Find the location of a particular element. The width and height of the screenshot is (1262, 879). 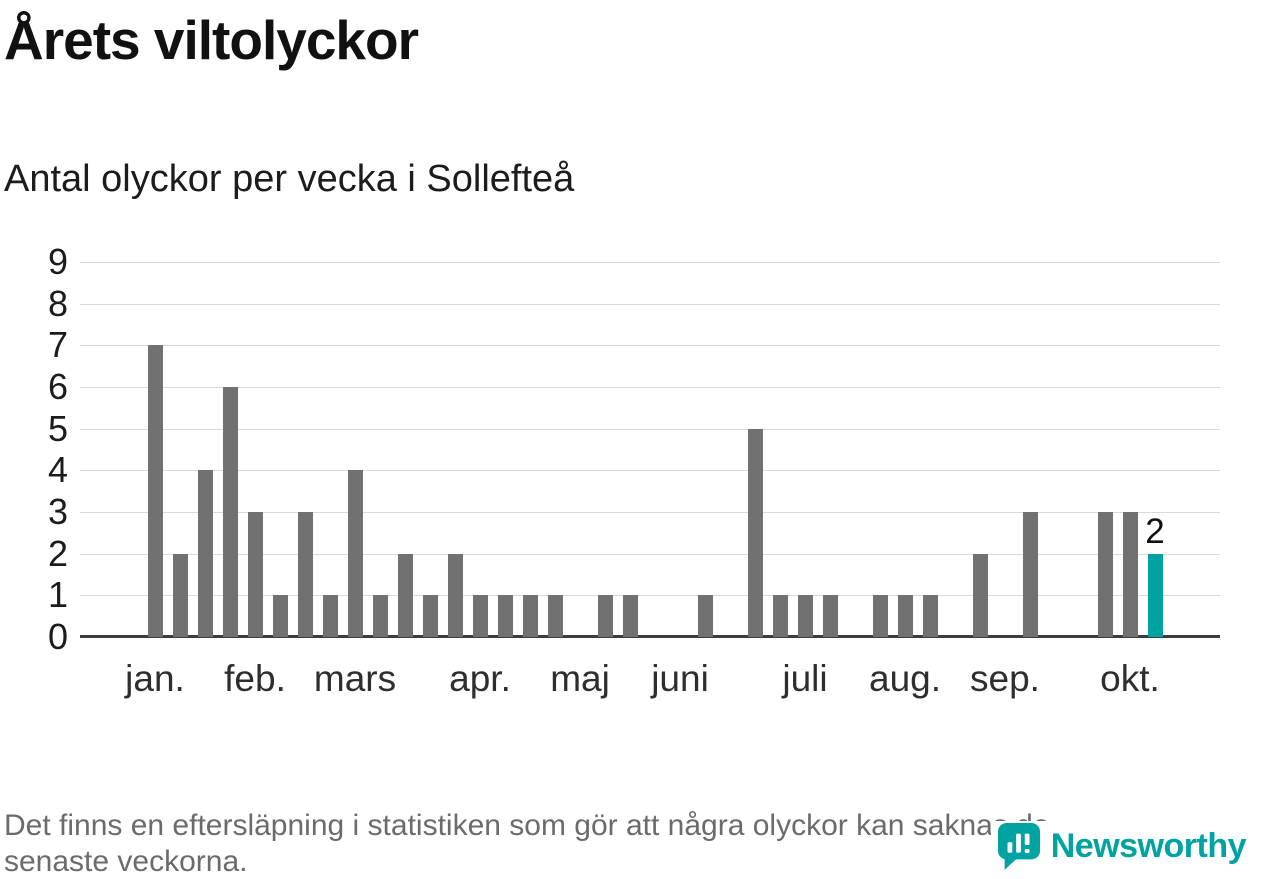

y-tick-label-0: 0 is located at coordinates (57, 636).